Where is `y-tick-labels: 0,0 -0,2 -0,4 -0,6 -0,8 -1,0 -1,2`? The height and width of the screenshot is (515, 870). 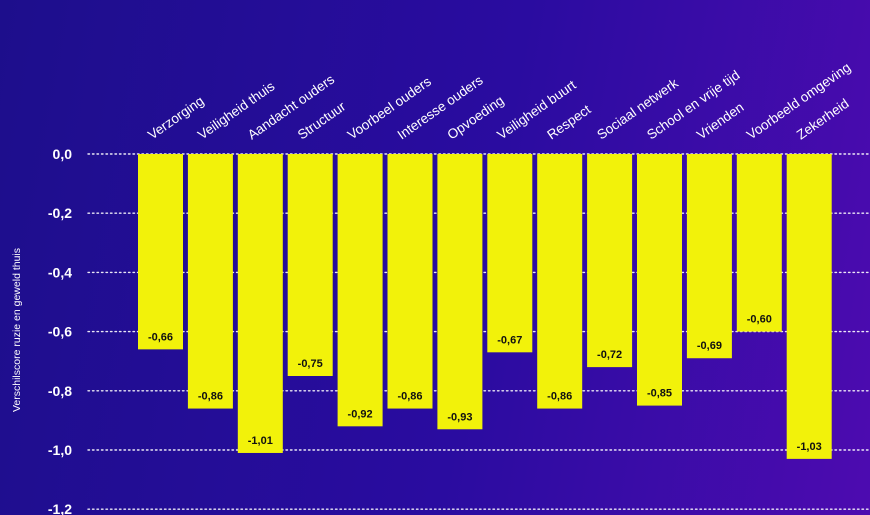
y-tick-labels: 0,0 -0,2 -0,4 -0,6 -0,8 -1,0 -1,2 is located at coordinates (60, 330).